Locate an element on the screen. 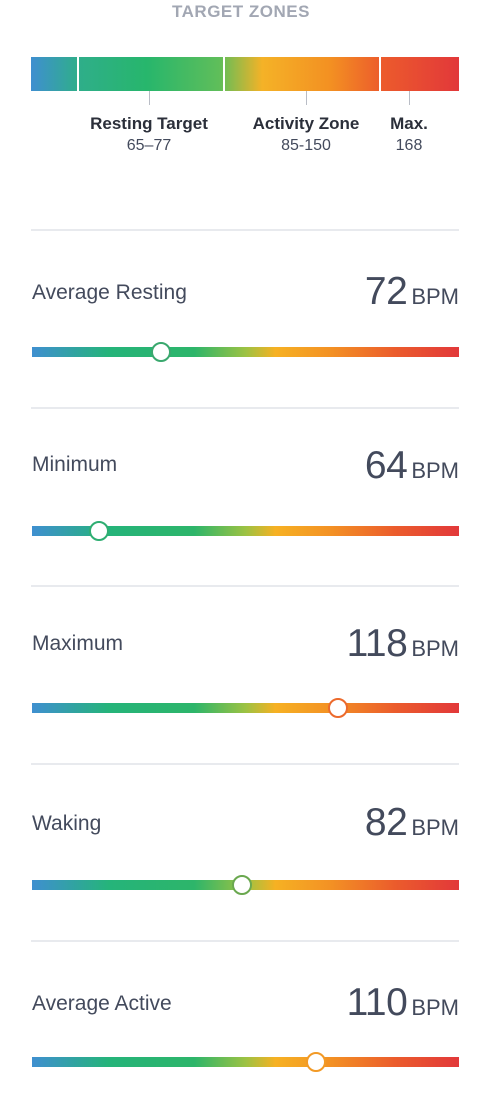 This screenshot has height=1116, width=482. zone-range: 168 is located at coordinates (409, 145).